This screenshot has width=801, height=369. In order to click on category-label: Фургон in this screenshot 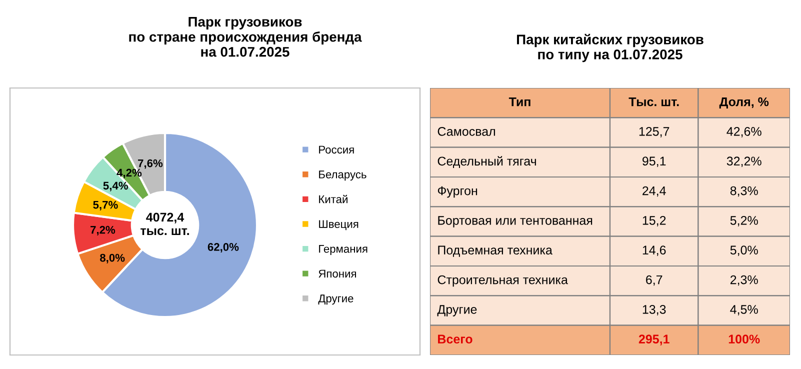, I will do `click(458, 192)`.